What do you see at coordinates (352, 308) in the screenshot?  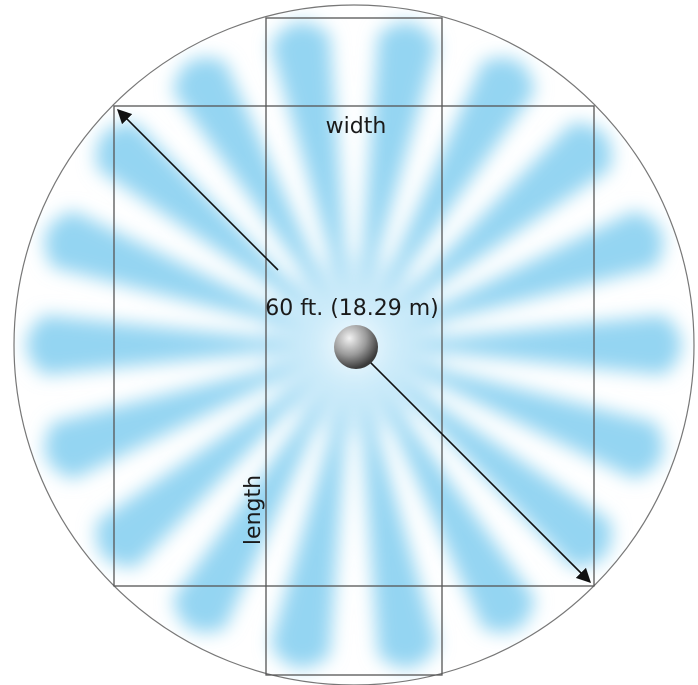 I see `diameter-label: 60 ft. (18.29 m)` at bounding box center [352, 308].